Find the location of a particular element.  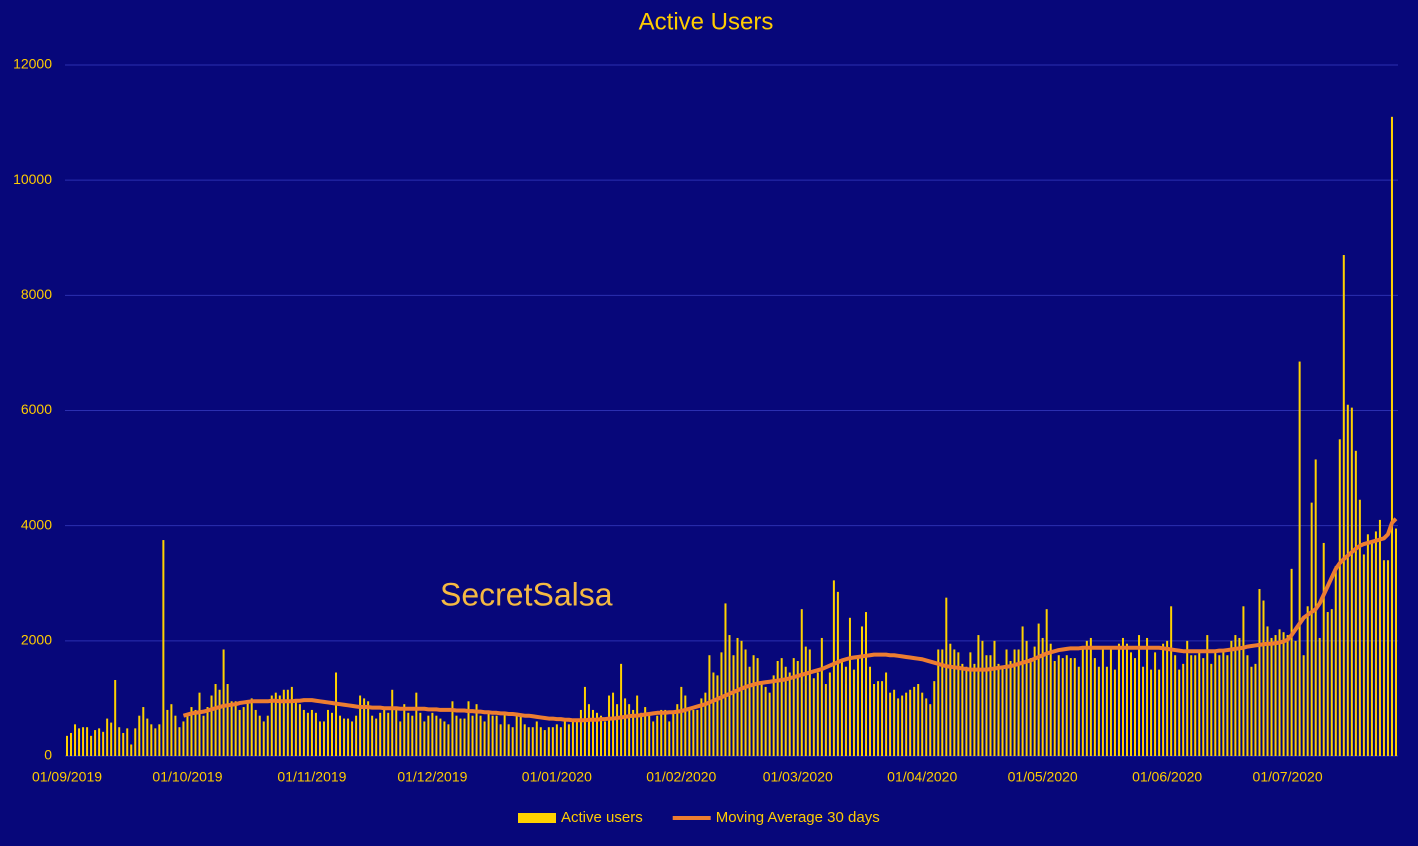

y-tick-label: 12000 is located at coordinates (32, 64).